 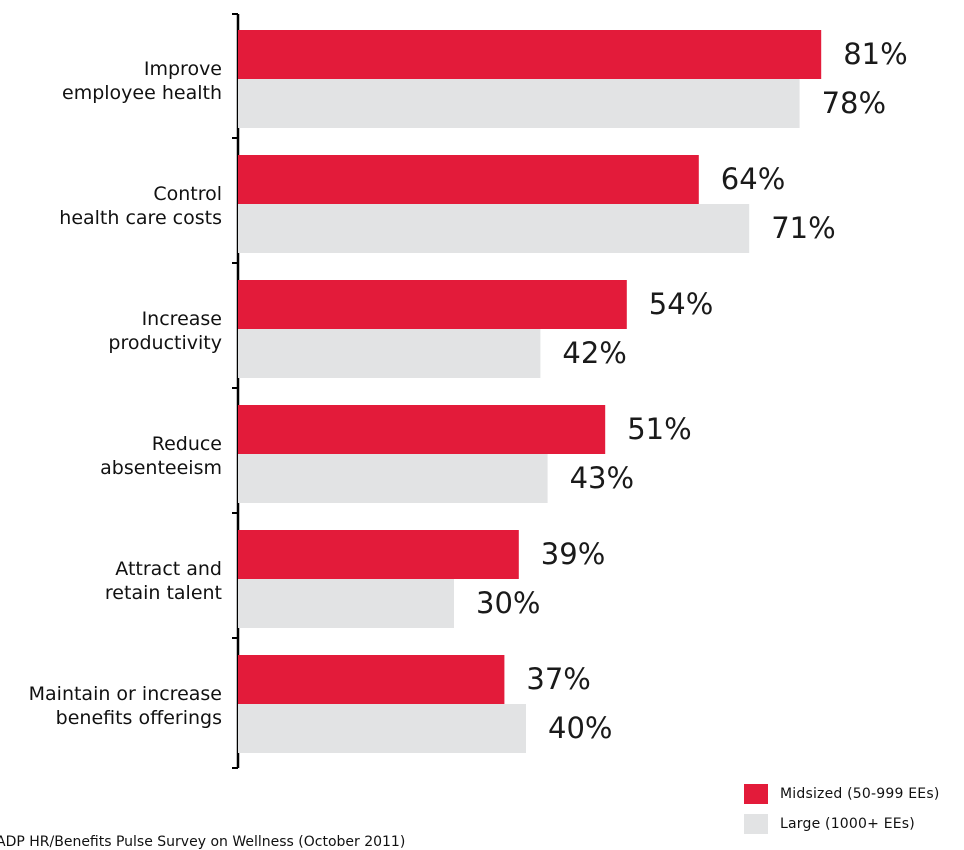 I want to click on data-label: 42%, so click(x=594, y=353).